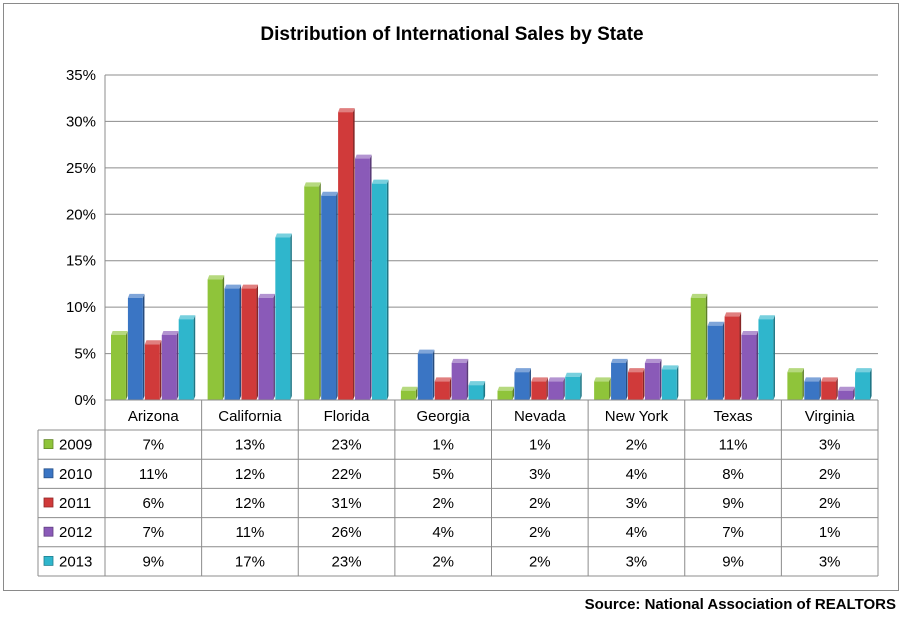 The image size is (904, 633). Describe the element at coordinates (75, 474) in the screenshot. I see `legend-label: 2010` at that location.